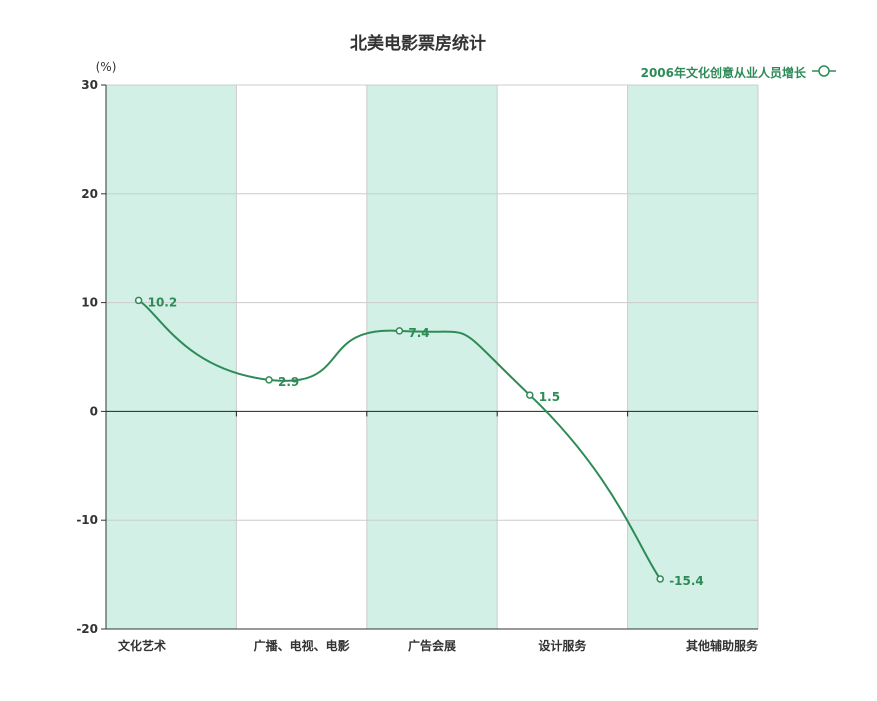  Describe the element at coordinates (91, 357) in the screenshot. I see `y-axis-ticks: -20 -10 0 10 20 30` at that location.